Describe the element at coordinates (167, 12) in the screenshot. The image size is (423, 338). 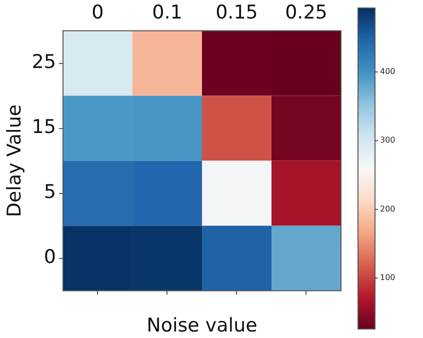
I see `x-tick-label: 0.1` at that location.